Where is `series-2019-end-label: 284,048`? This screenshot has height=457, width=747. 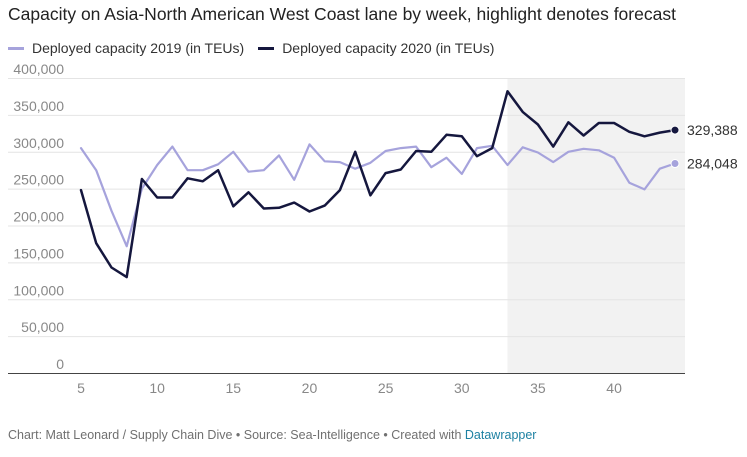 series-2019-end-label: 284,048 is located at coordinates (712, 164).